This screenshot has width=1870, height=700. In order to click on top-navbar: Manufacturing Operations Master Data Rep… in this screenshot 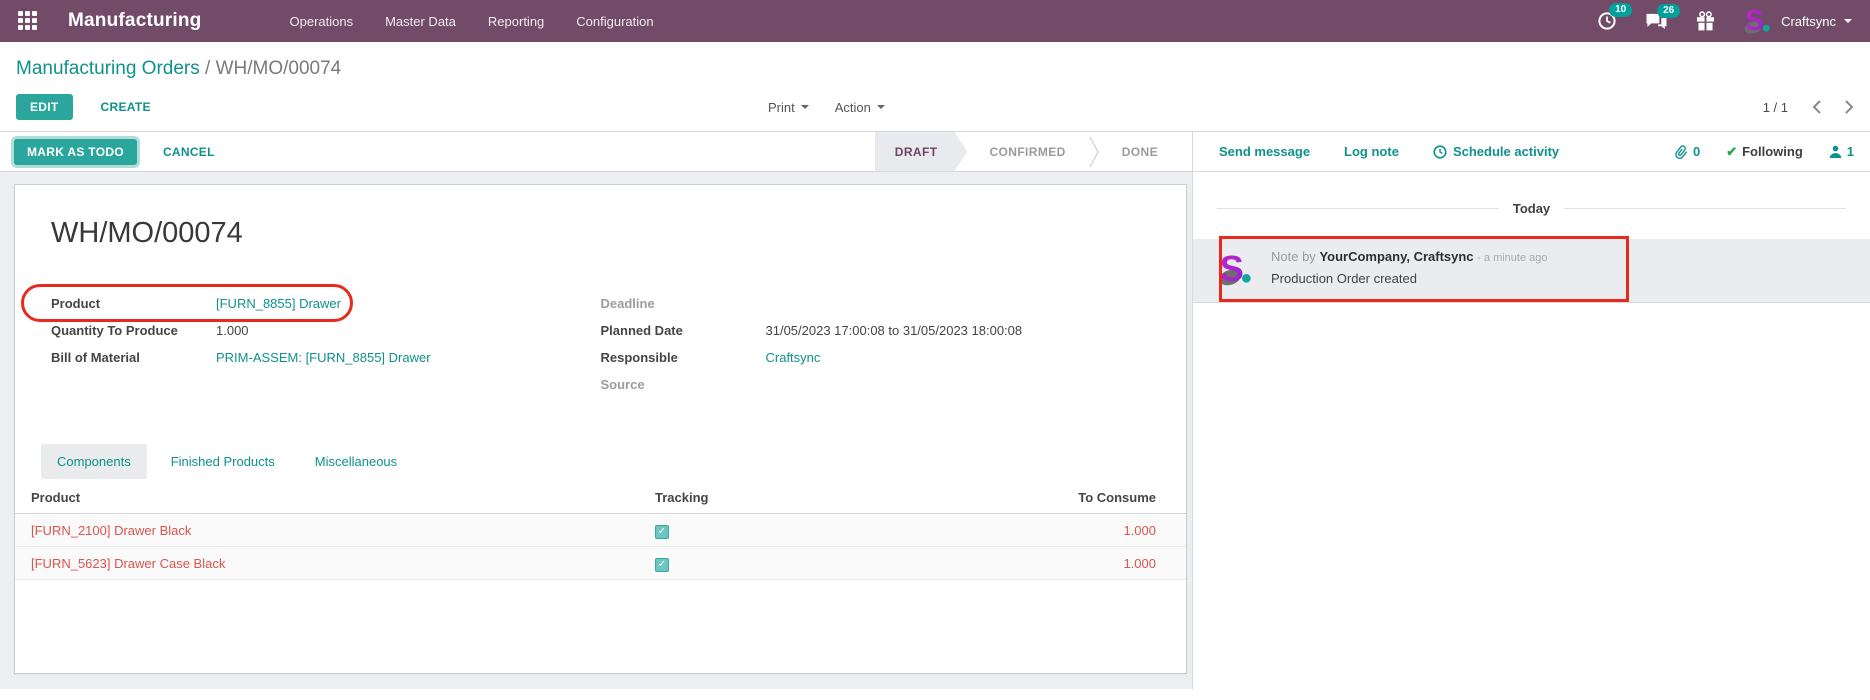, I will do `click(935, 21)`.